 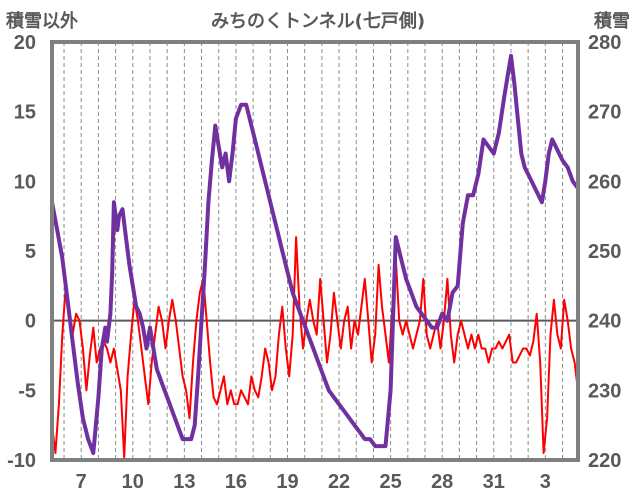 I want to click on left-tick-label: -5, so click(x=27, y=391).